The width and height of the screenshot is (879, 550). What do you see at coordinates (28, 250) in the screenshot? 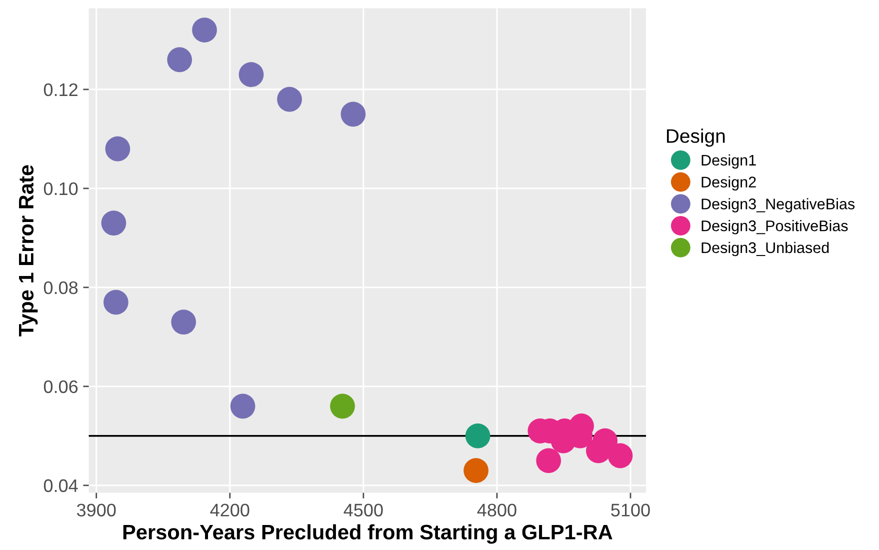
I see `y-axis-title: Type 1 Error Rate` at bounding box center [28, 250].